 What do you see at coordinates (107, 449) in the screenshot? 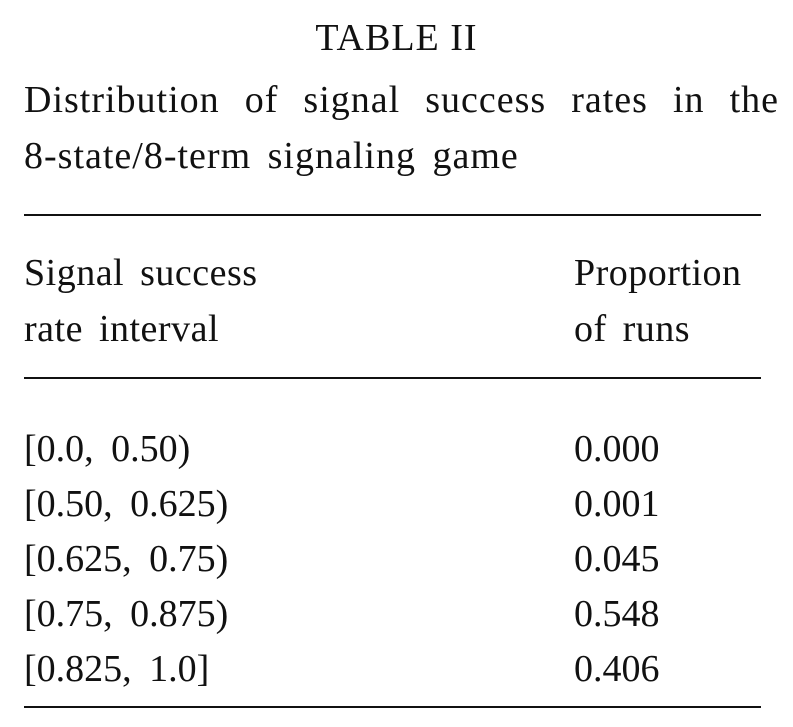
I see `interval-cell: [0.0, 0.50)` at bounding box center [107, 449].